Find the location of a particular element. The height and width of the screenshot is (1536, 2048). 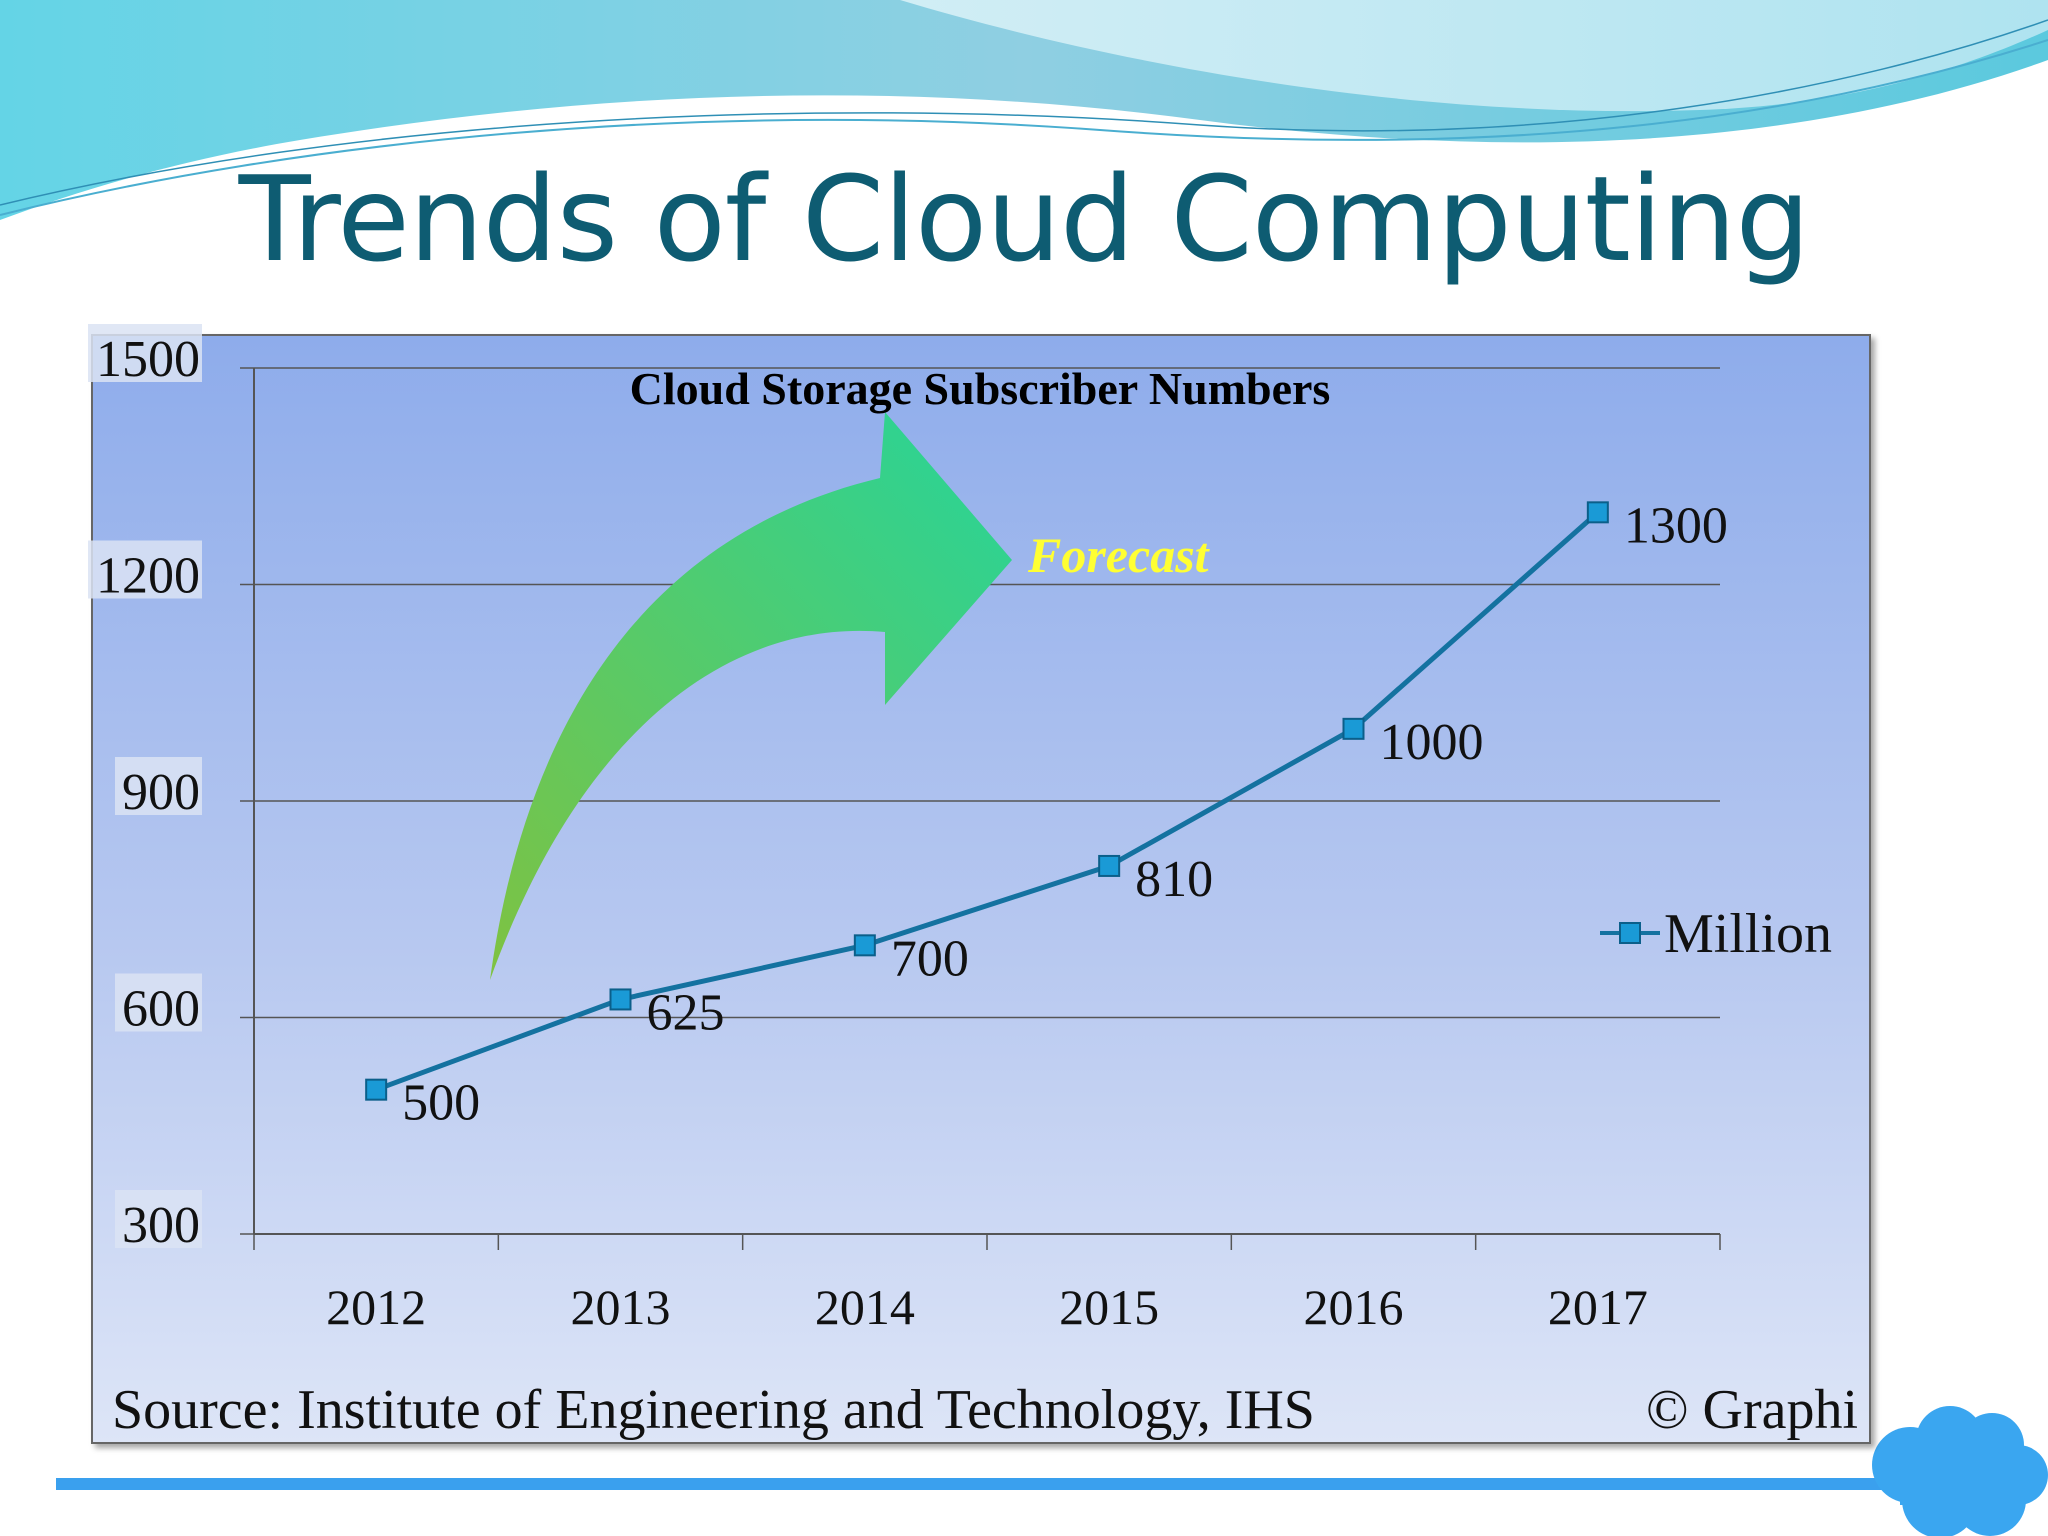

data-point-2014 is located at coordinates (864, 945).